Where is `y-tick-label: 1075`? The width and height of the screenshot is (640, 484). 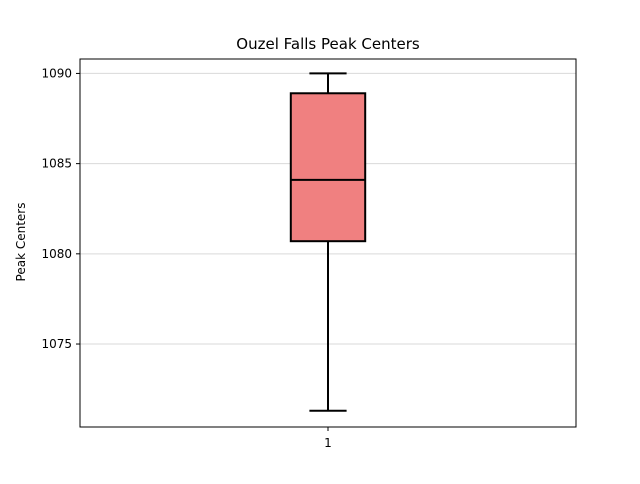
y-tick-label: 1075 is located at coordinates (56, 344).